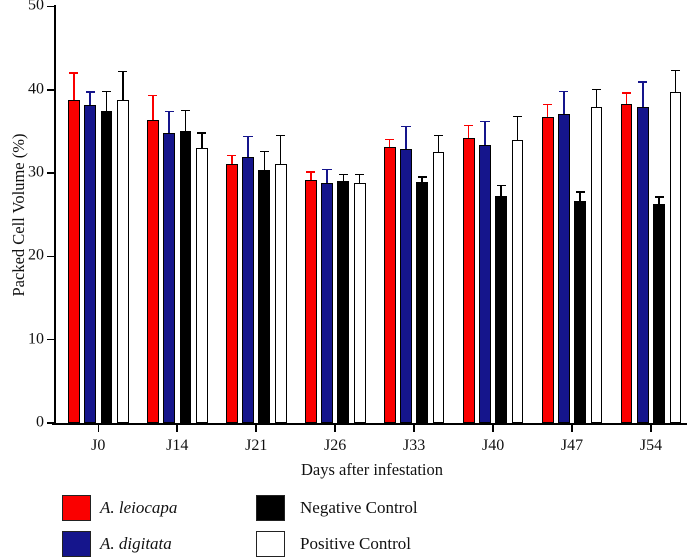 The width and height of the screenshot is (690, 559). Describe the element at coordinates (36, 339) in the screenshot. I see `y-tick-label: 10` at that location.